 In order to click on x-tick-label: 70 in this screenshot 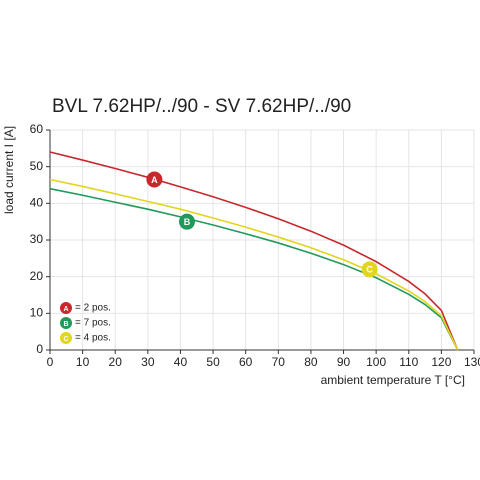, I will do `click(279, 362)`.